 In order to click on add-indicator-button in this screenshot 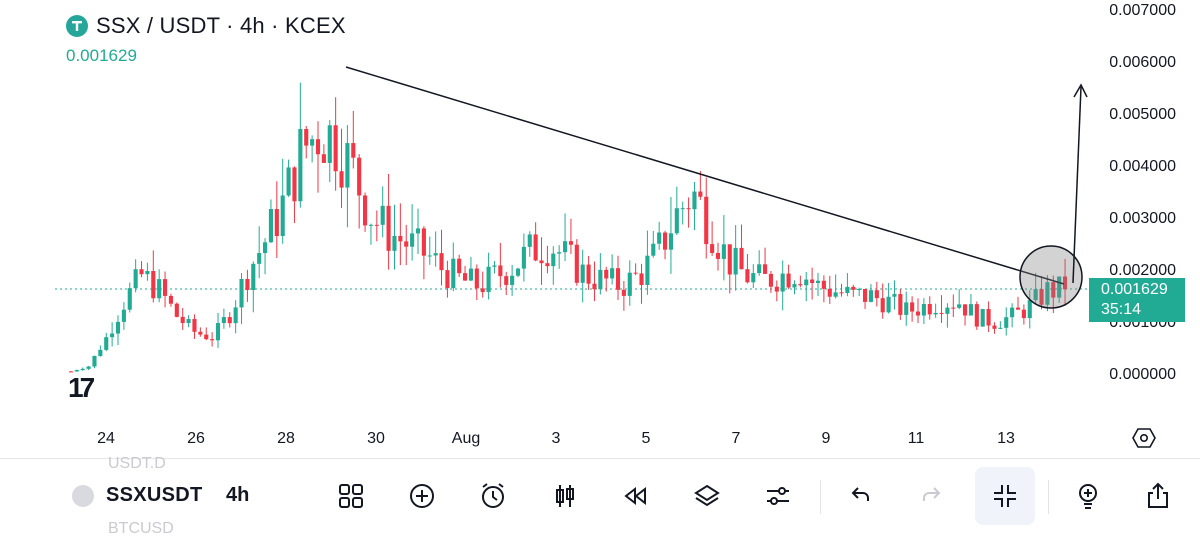, I will do `click(422, 496)`.